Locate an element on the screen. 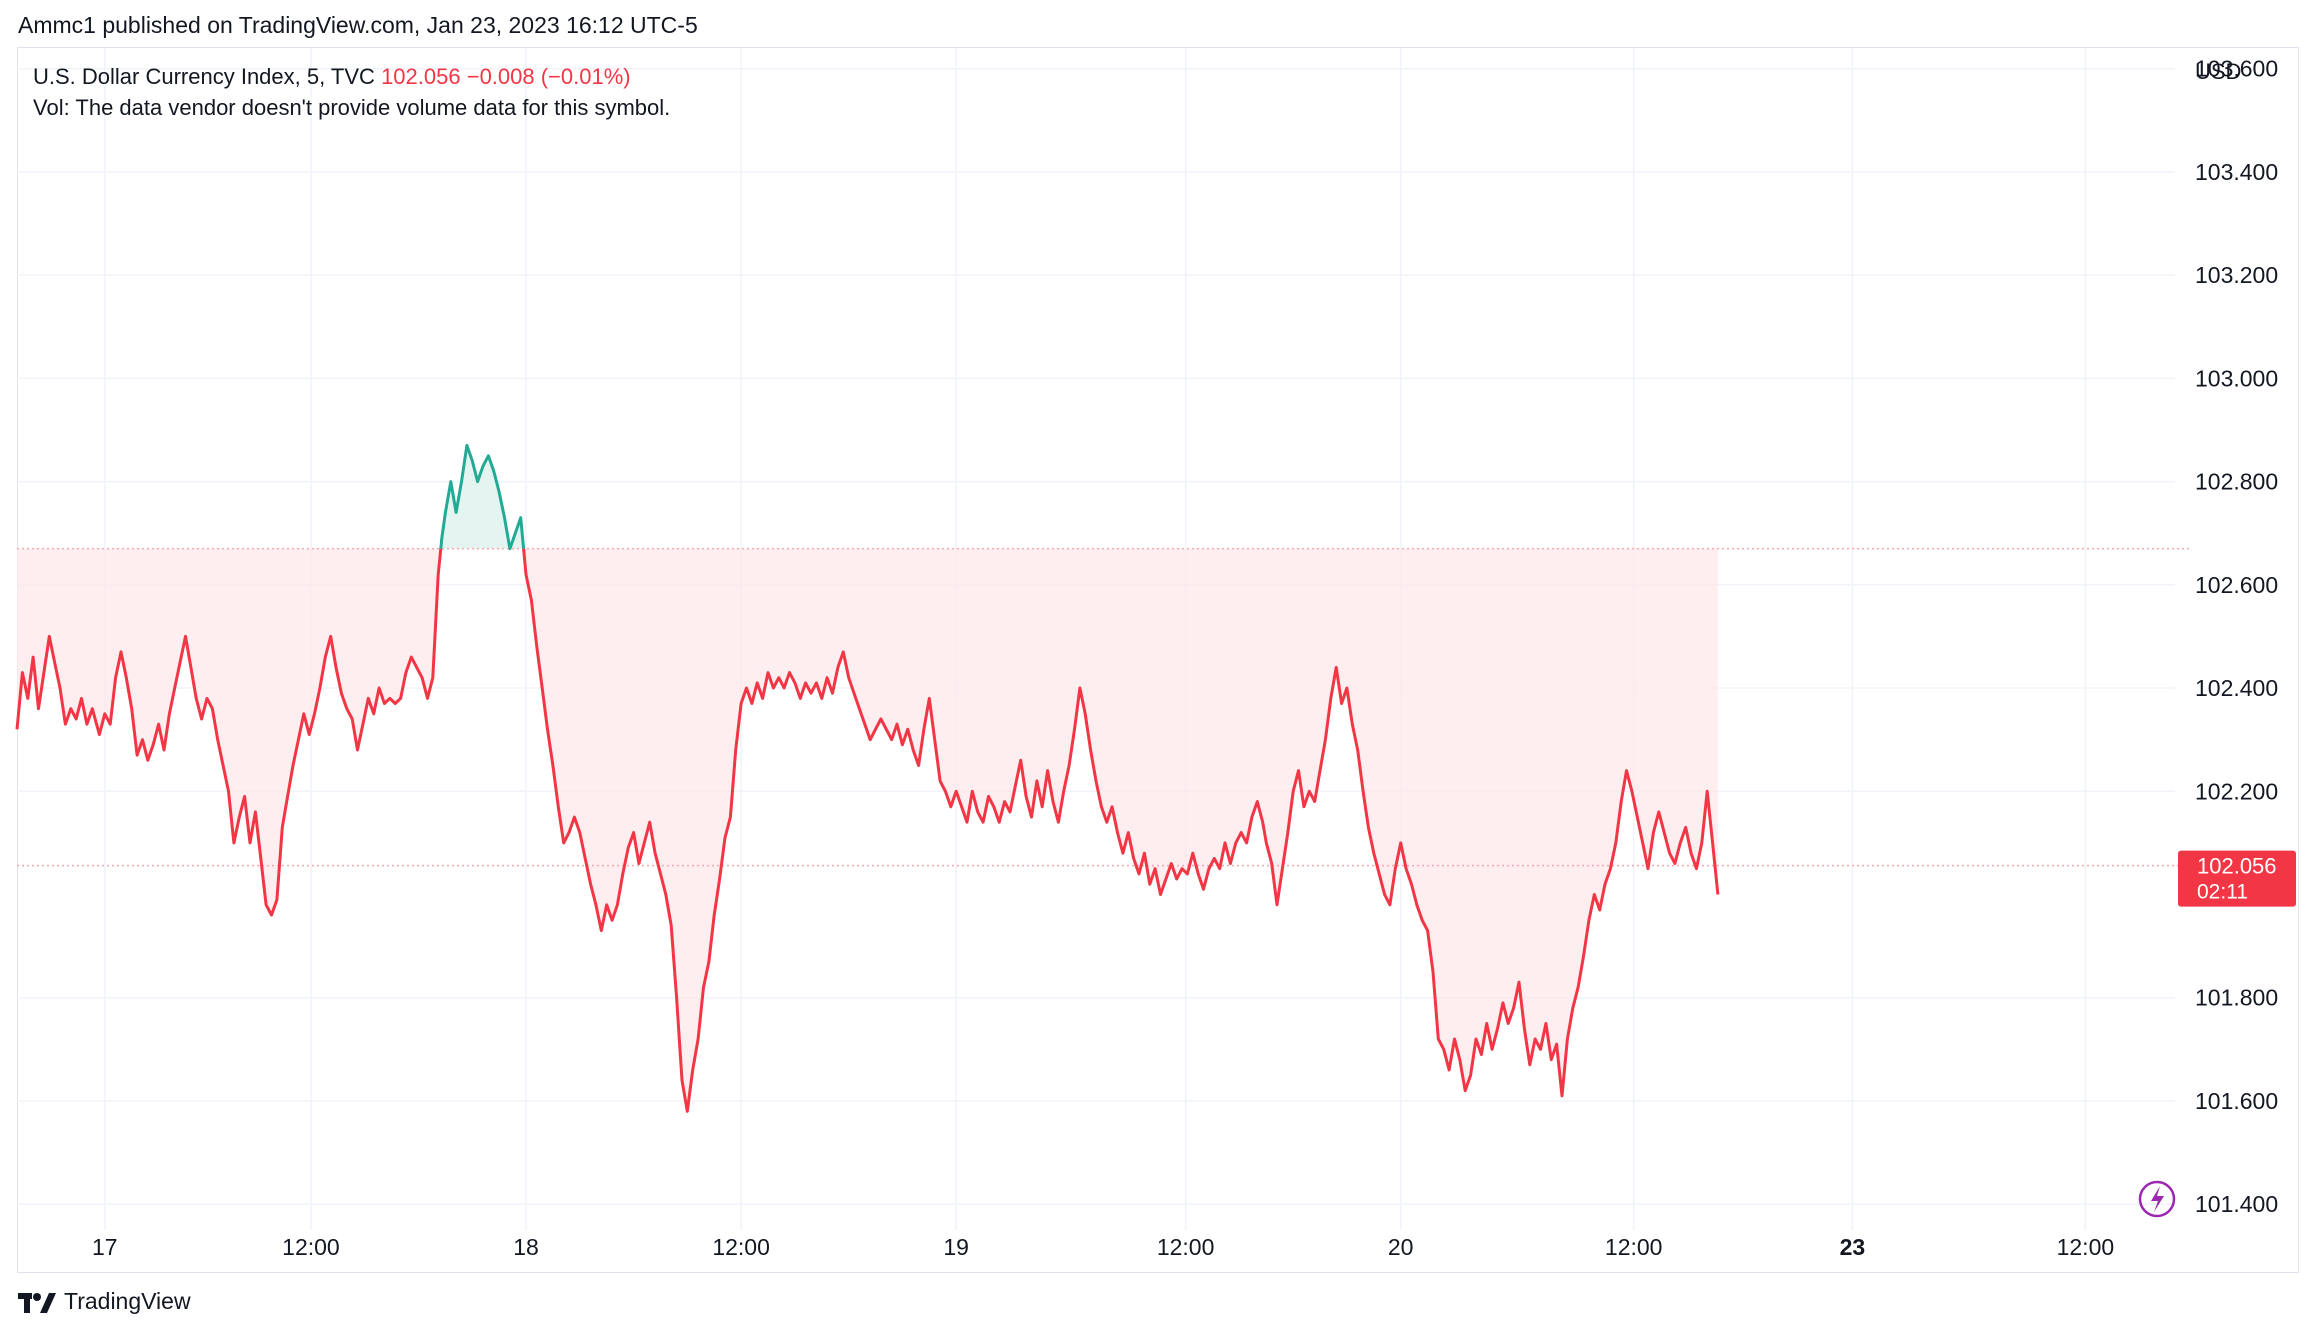 Image resolution: width=2319 pixels, height=1334 pixels. symbol-title: U.S. Dollar Currency Index, 5, TVC is located at coordinates (204, 76).